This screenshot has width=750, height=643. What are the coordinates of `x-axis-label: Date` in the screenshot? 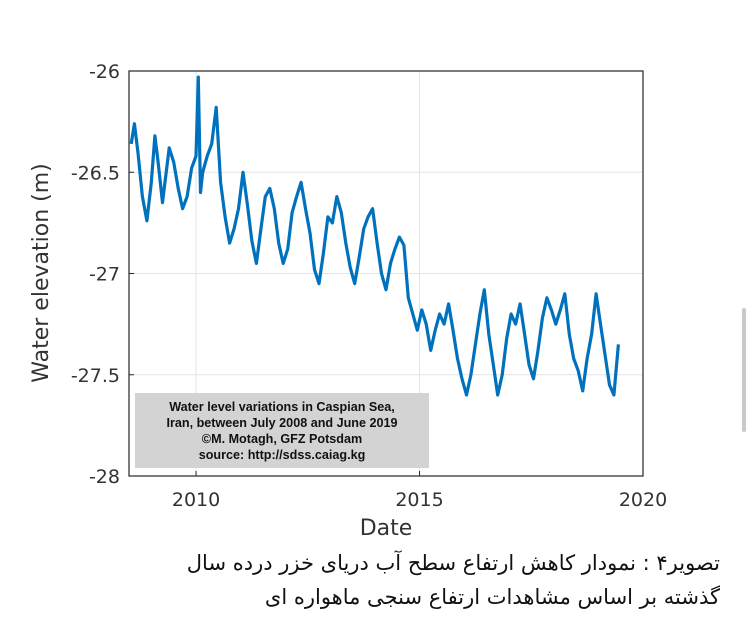 It's located at (386, 528).